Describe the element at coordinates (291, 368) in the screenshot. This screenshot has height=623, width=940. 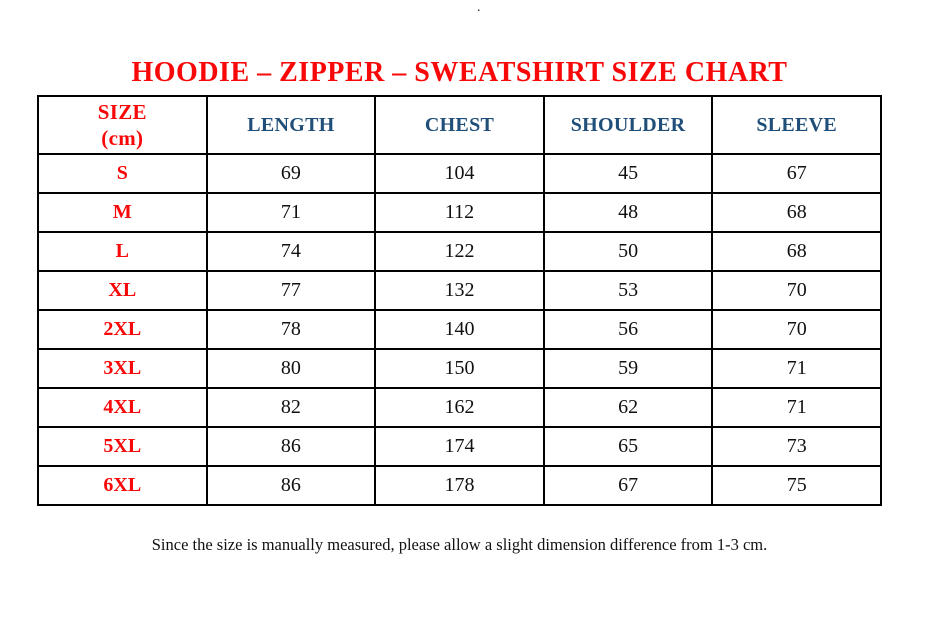
I see `value-cell: 80` at that location.